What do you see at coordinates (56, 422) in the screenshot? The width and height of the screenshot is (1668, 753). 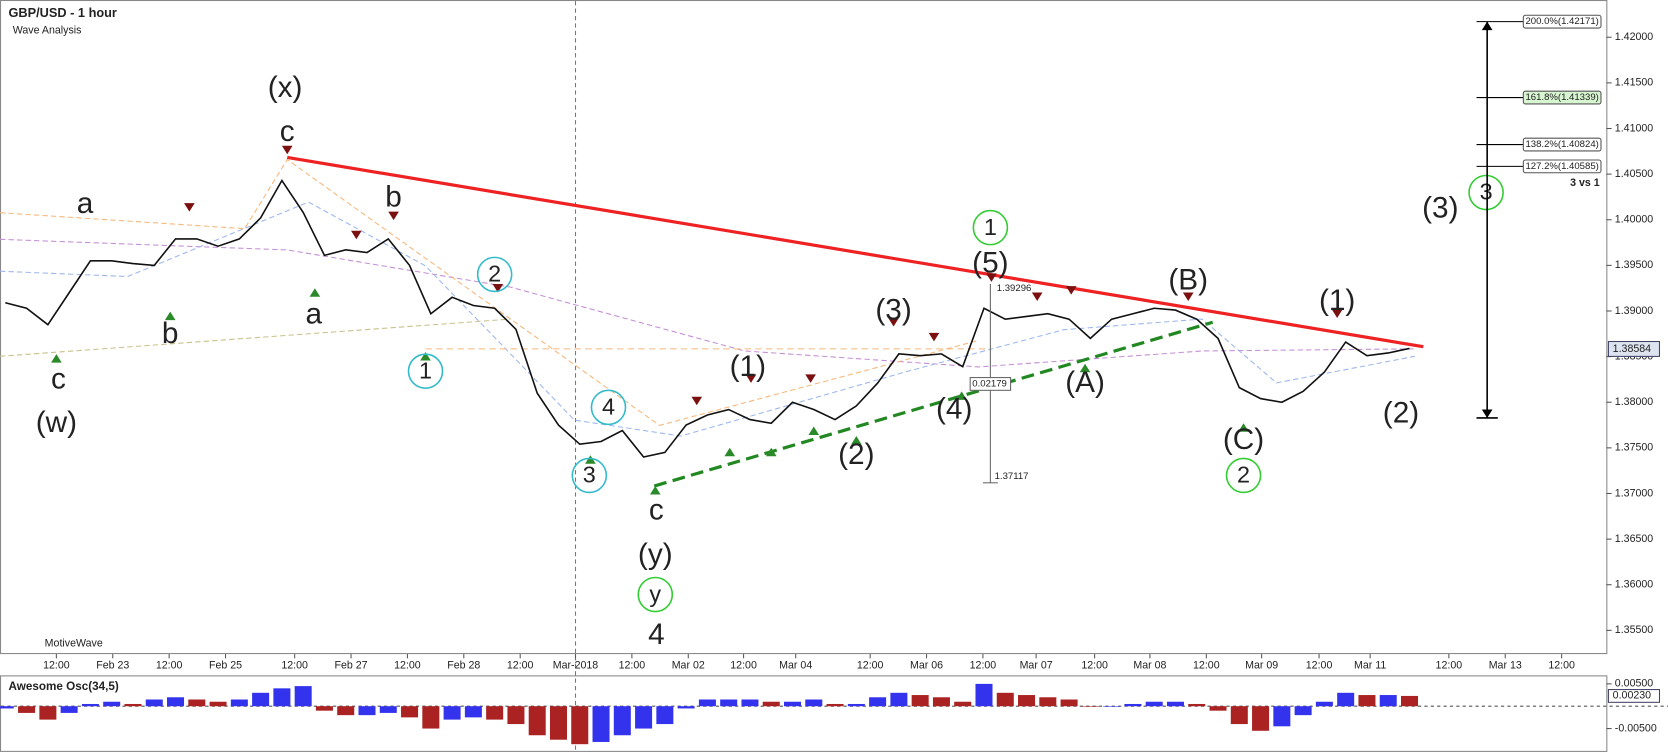 I see `wave-label: (w)` at bounding box center [56, 422].